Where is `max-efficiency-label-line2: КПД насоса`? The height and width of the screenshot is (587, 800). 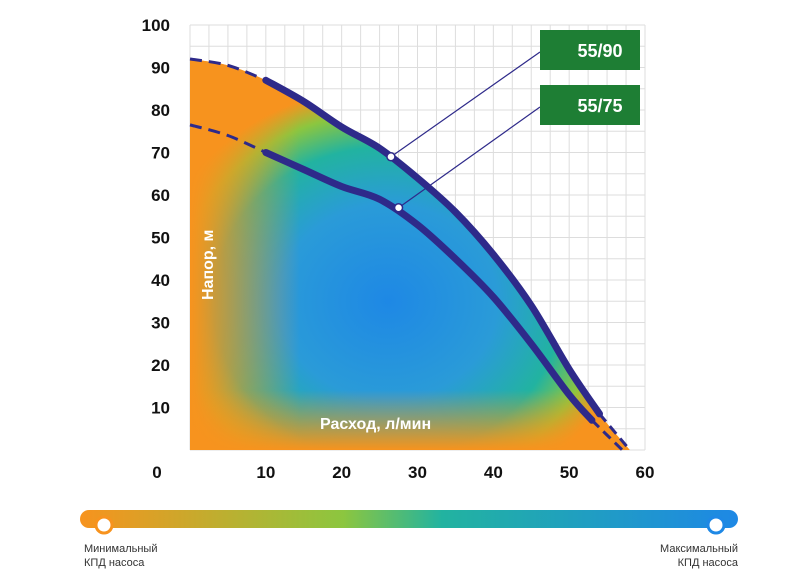
max-efficiency-label-line2: КПД насоса is located at coordinates (707, 563).